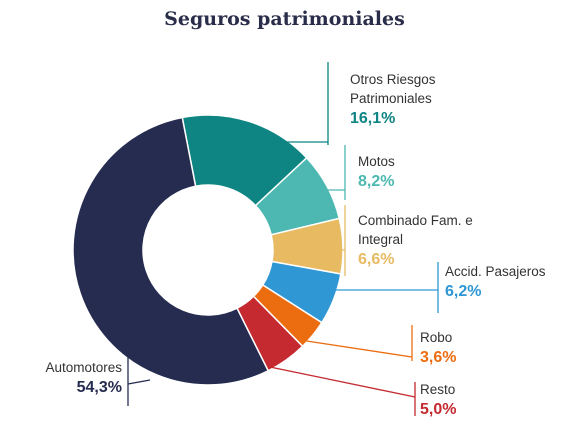  What do you see at coordinates (438, 357) in the screenshot?
I see `value-label: 3,6%` at bounding box center [438, 357].